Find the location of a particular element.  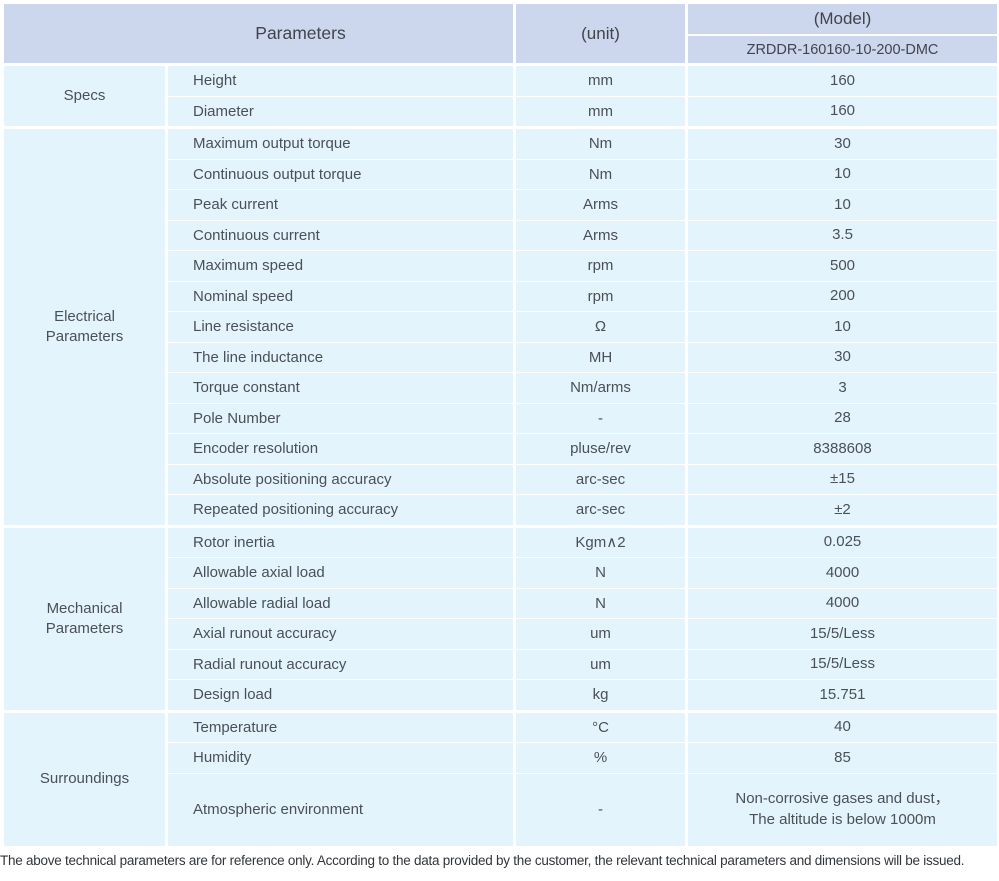

section-rows: Height mm 160 Diameter mm 160 is located at coordinates (582, 96).